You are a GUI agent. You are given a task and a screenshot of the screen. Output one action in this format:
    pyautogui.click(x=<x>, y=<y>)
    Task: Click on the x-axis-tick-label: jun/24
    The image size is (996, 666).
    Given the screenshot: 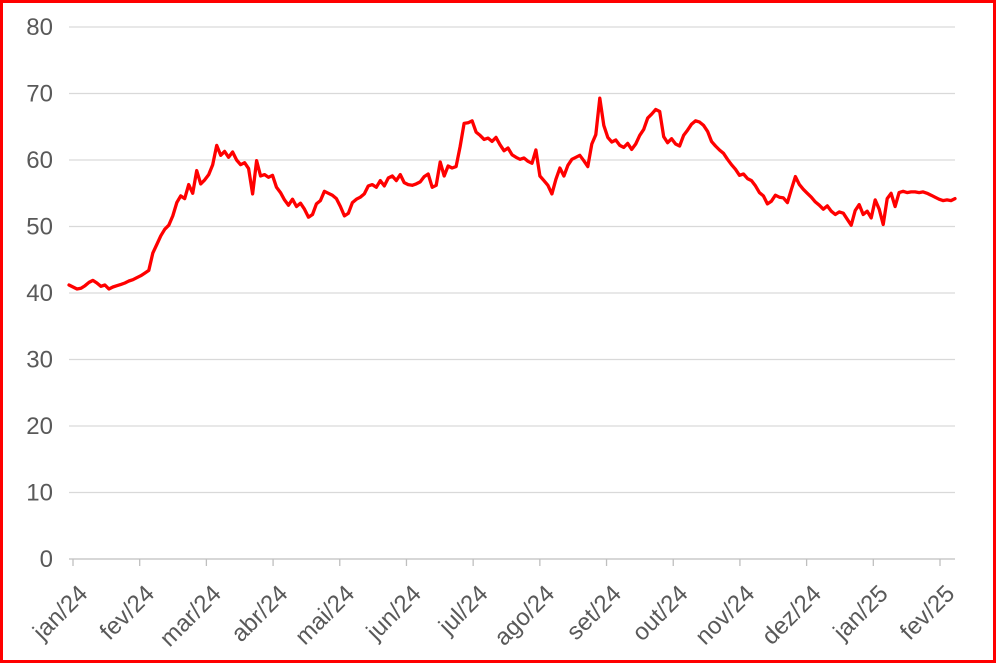 What is the action you would take?
    pyautogui.click(x=394, y=613)
    